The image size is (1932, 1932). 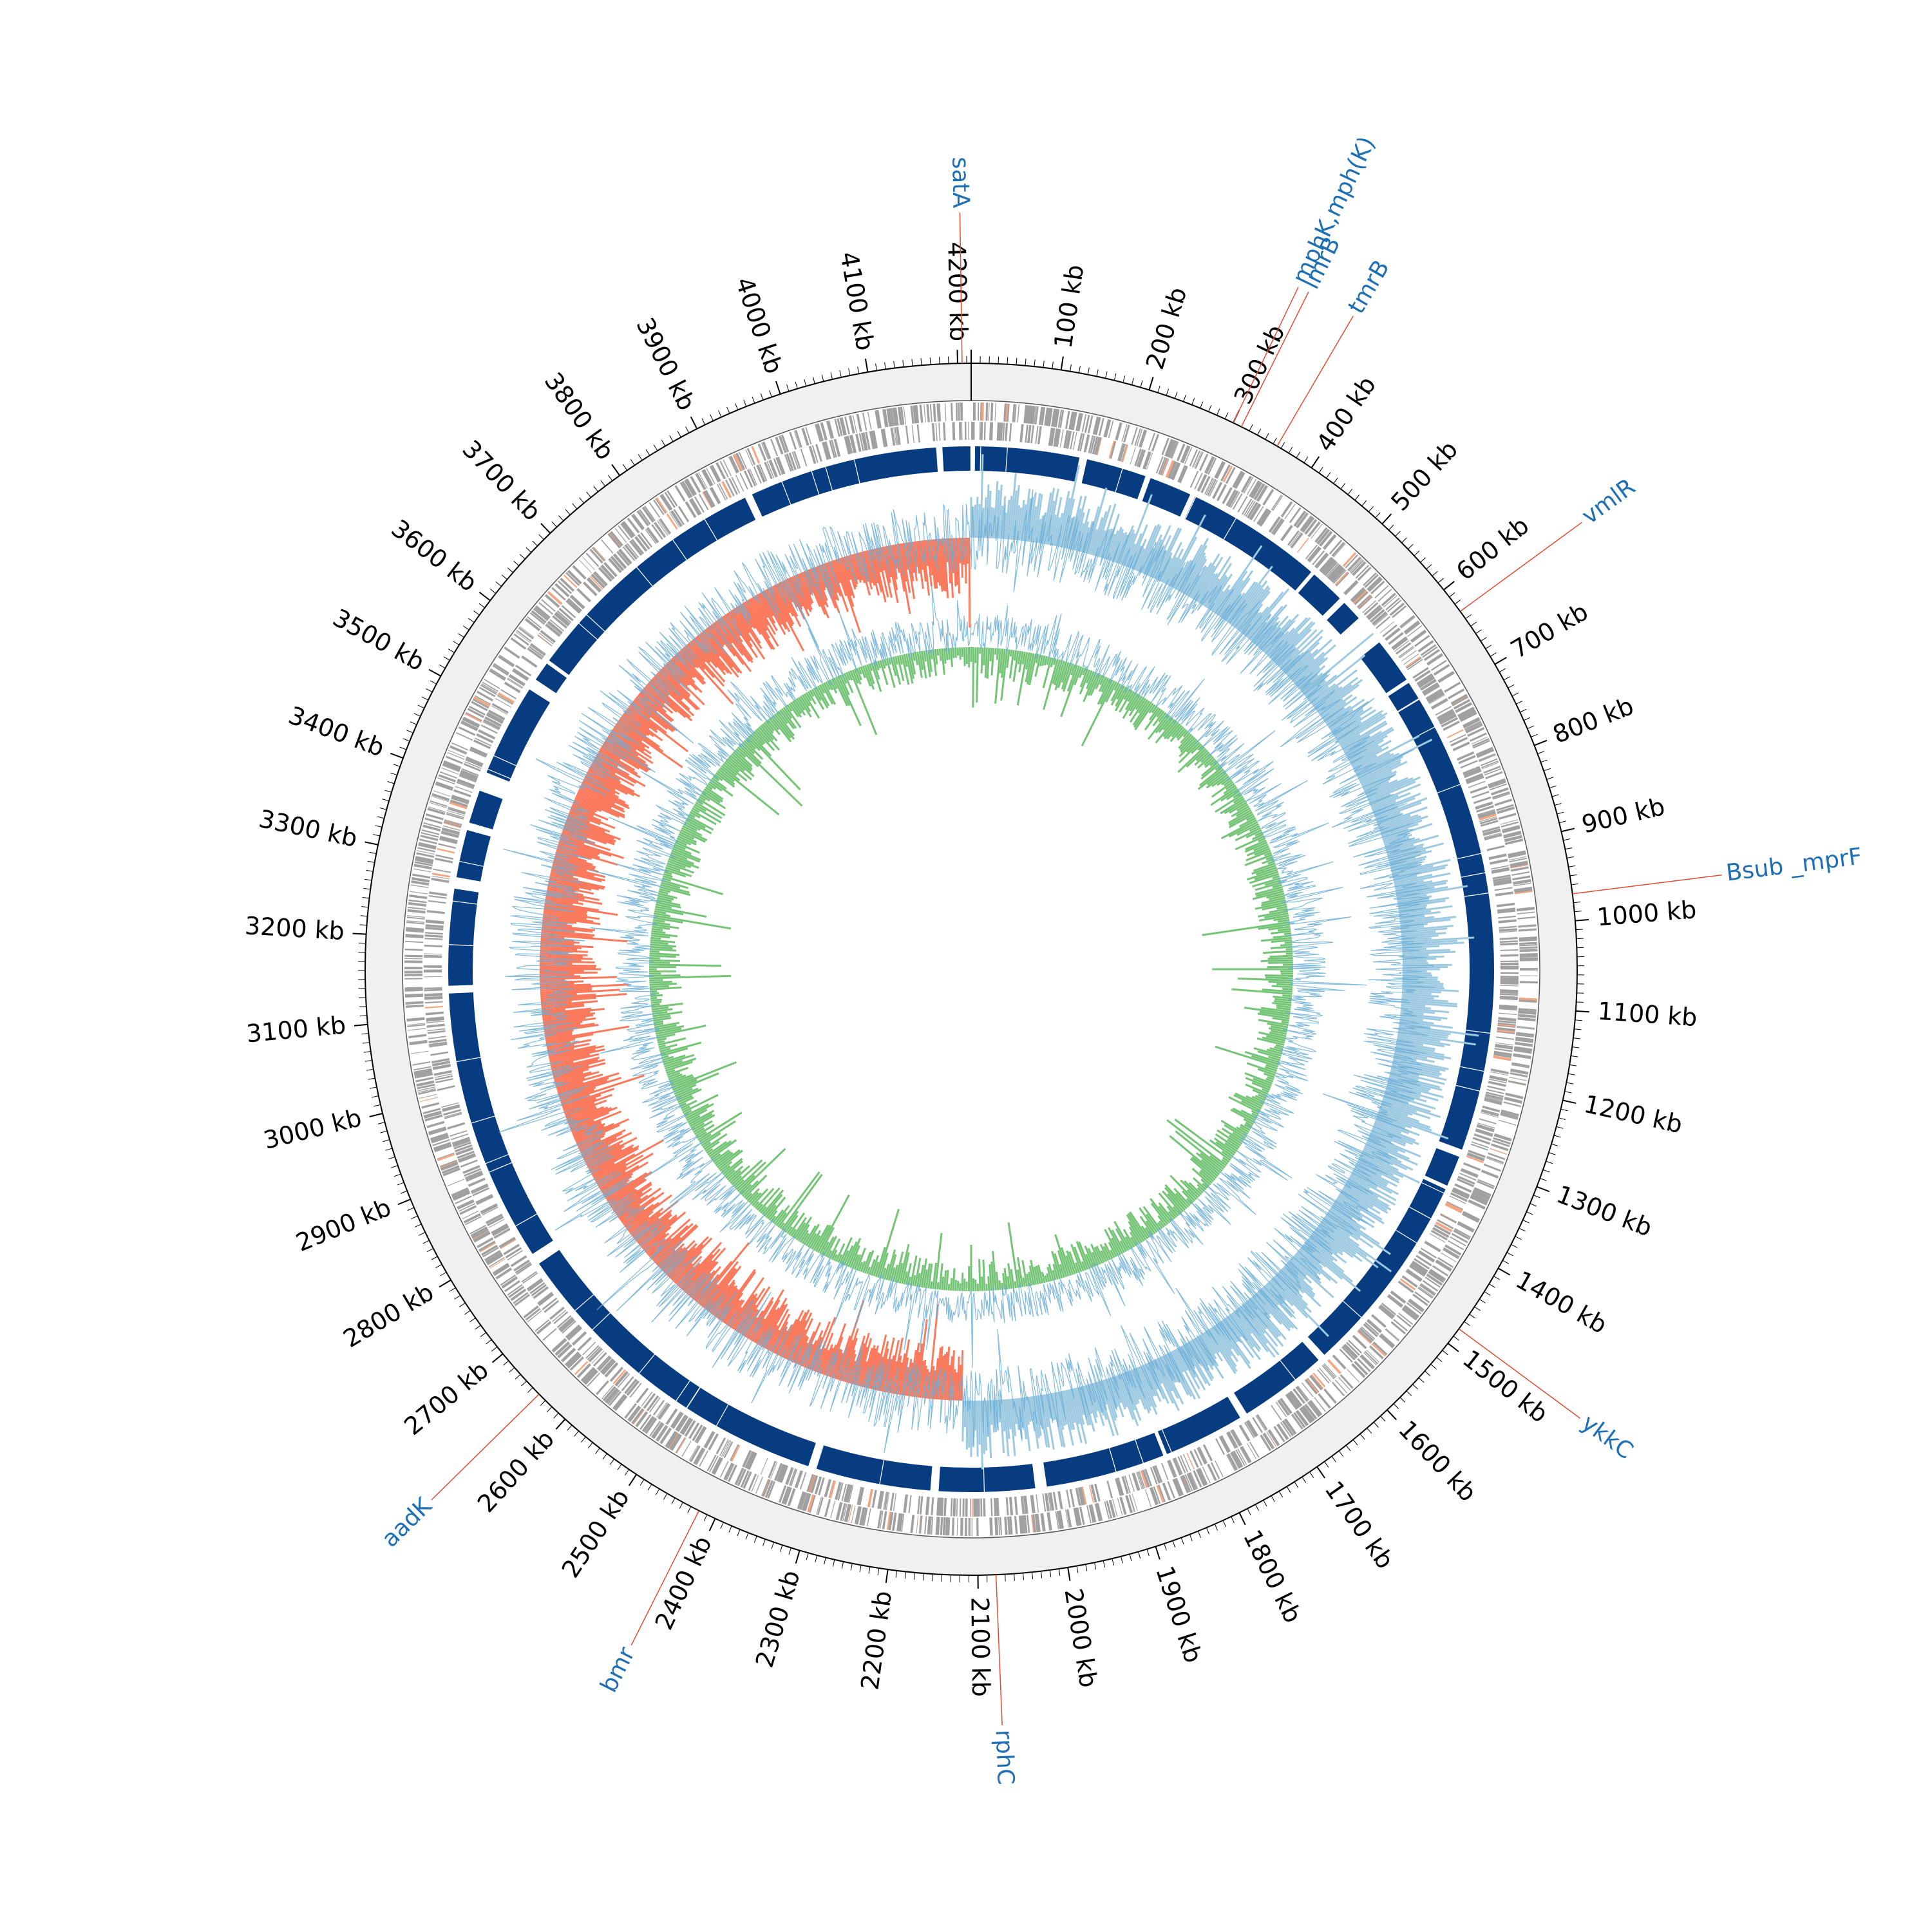 I want to click on contig-block, so click(x=652, y=586).